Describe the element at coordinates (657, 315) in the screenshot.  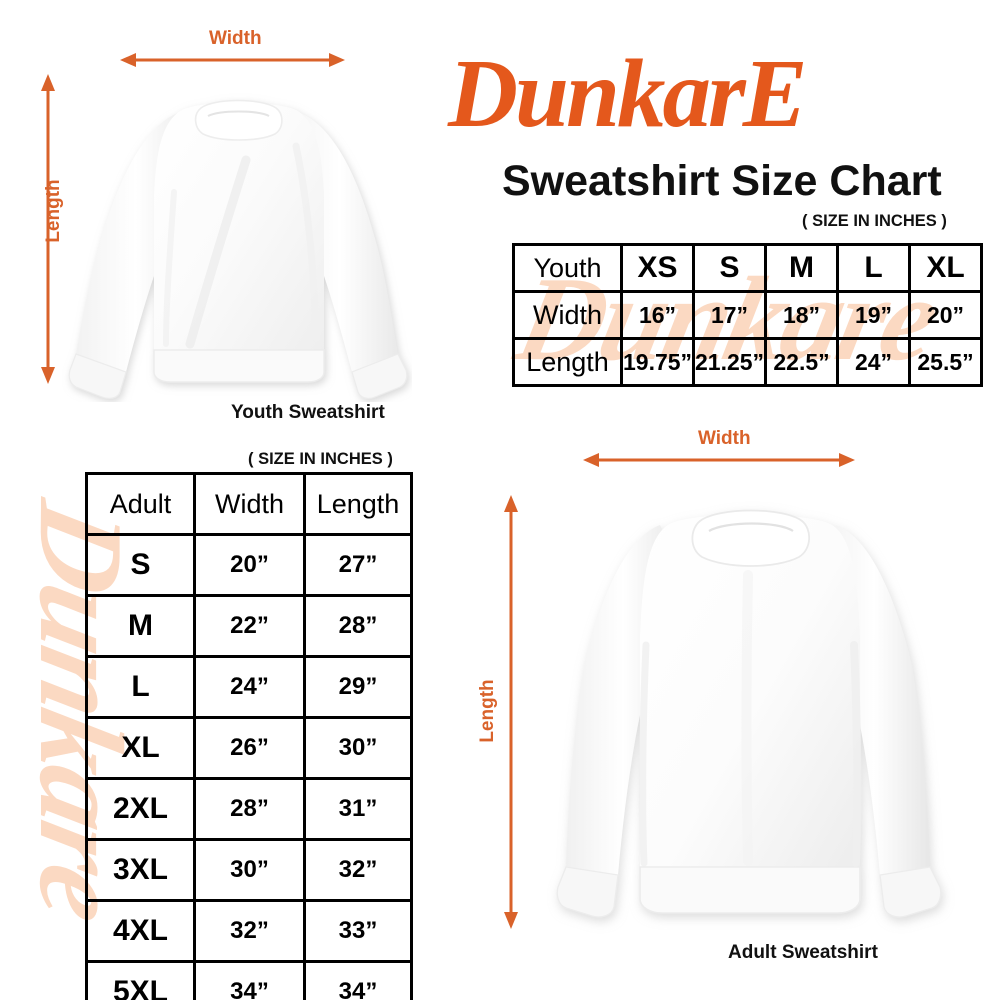
I see `youth-width-xs: 16”` at that location.